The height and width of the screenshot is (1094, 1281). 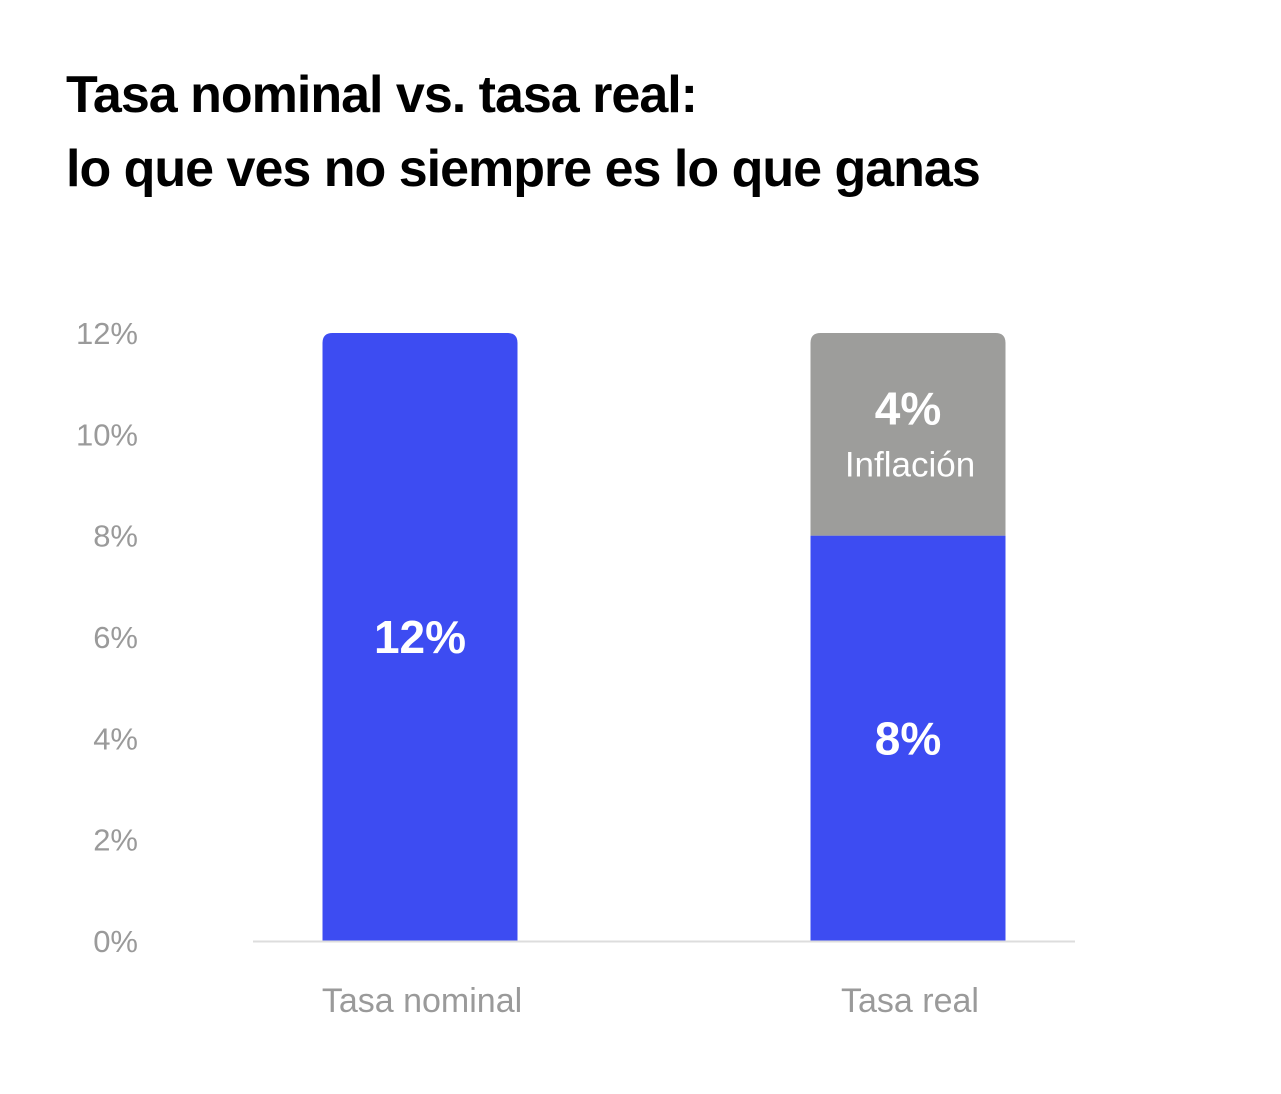 I want to click on chart-title-line-1: Tasa nominal vs. tasa real:, so click(x=382, y=95).